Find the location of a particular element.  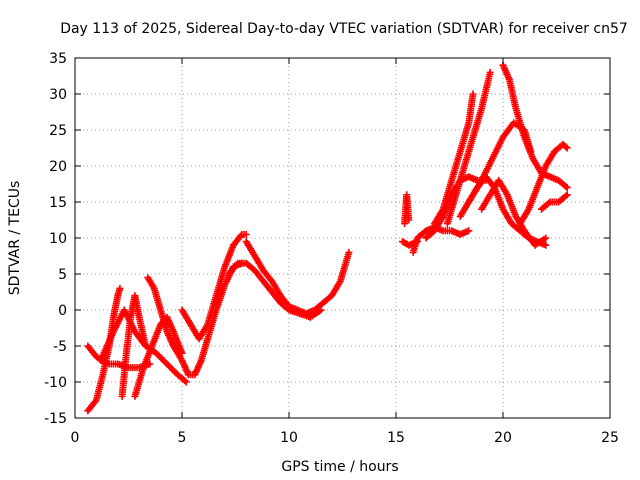

x-tick-label: 25 is located at coordinates (610, 438).